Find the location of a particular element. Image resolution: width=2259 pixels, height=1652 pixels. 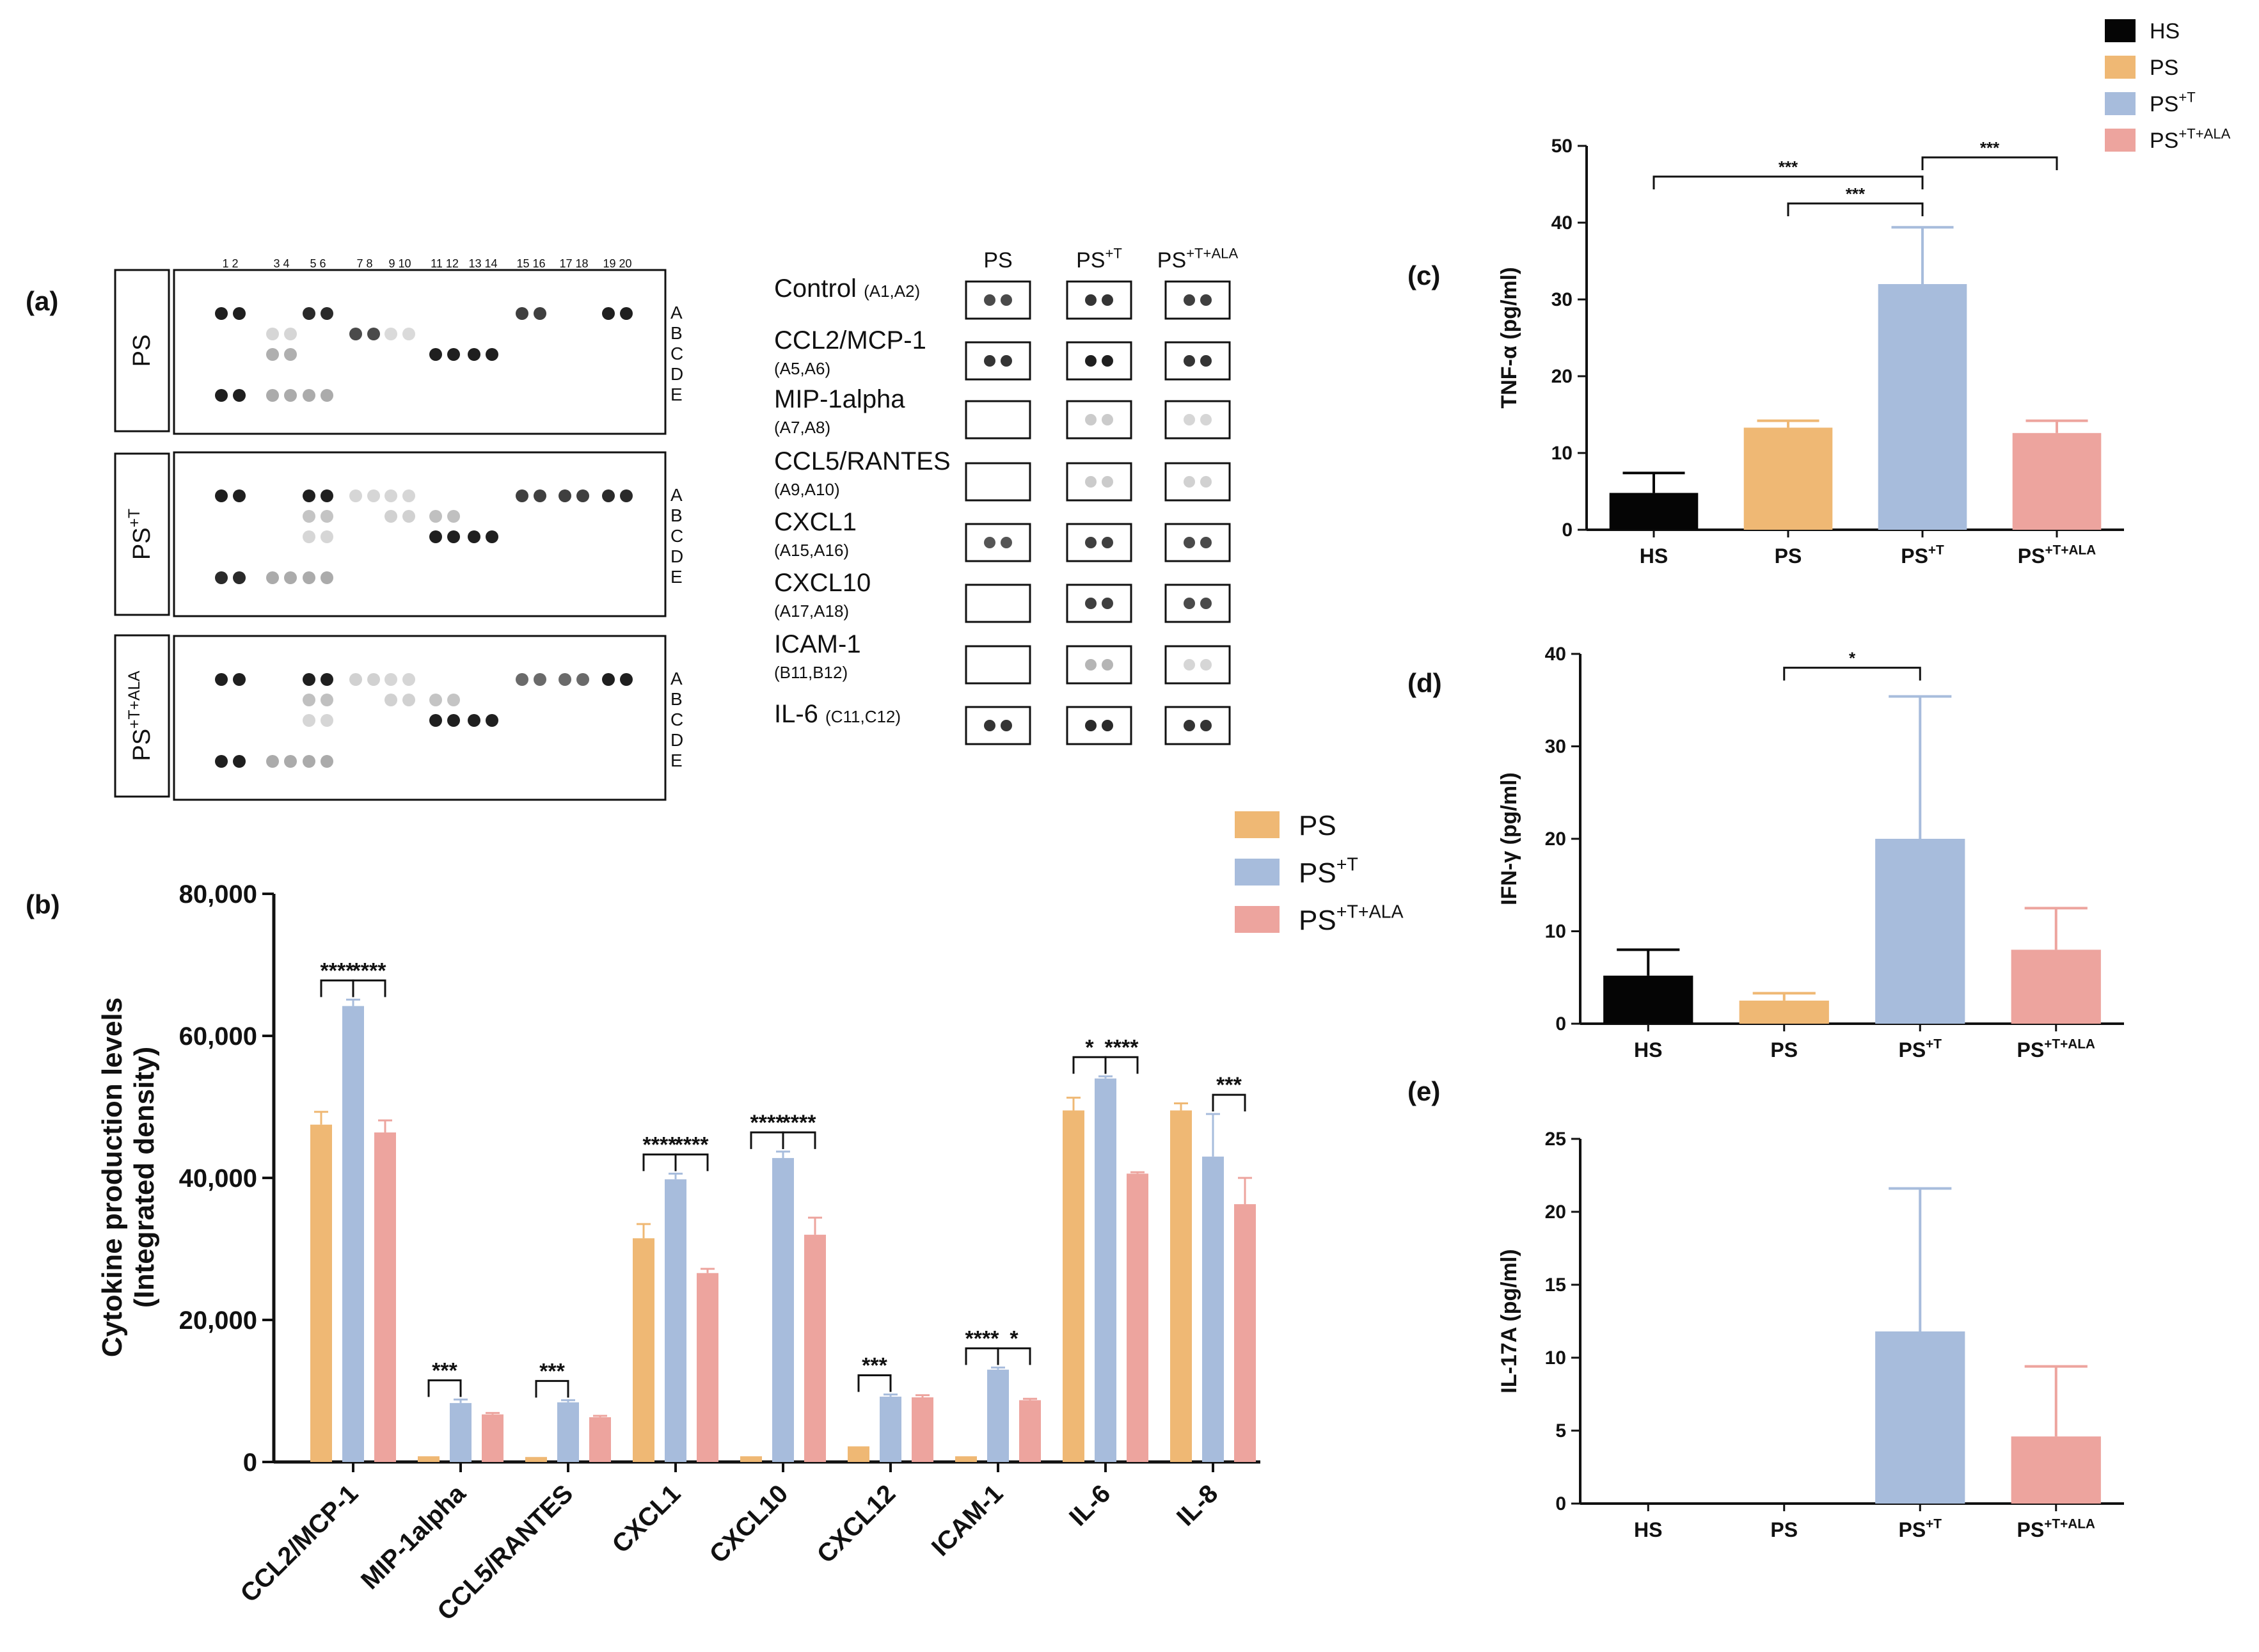

zoom-row: Control (A1,A2) is located at coordinates (1002, 297).